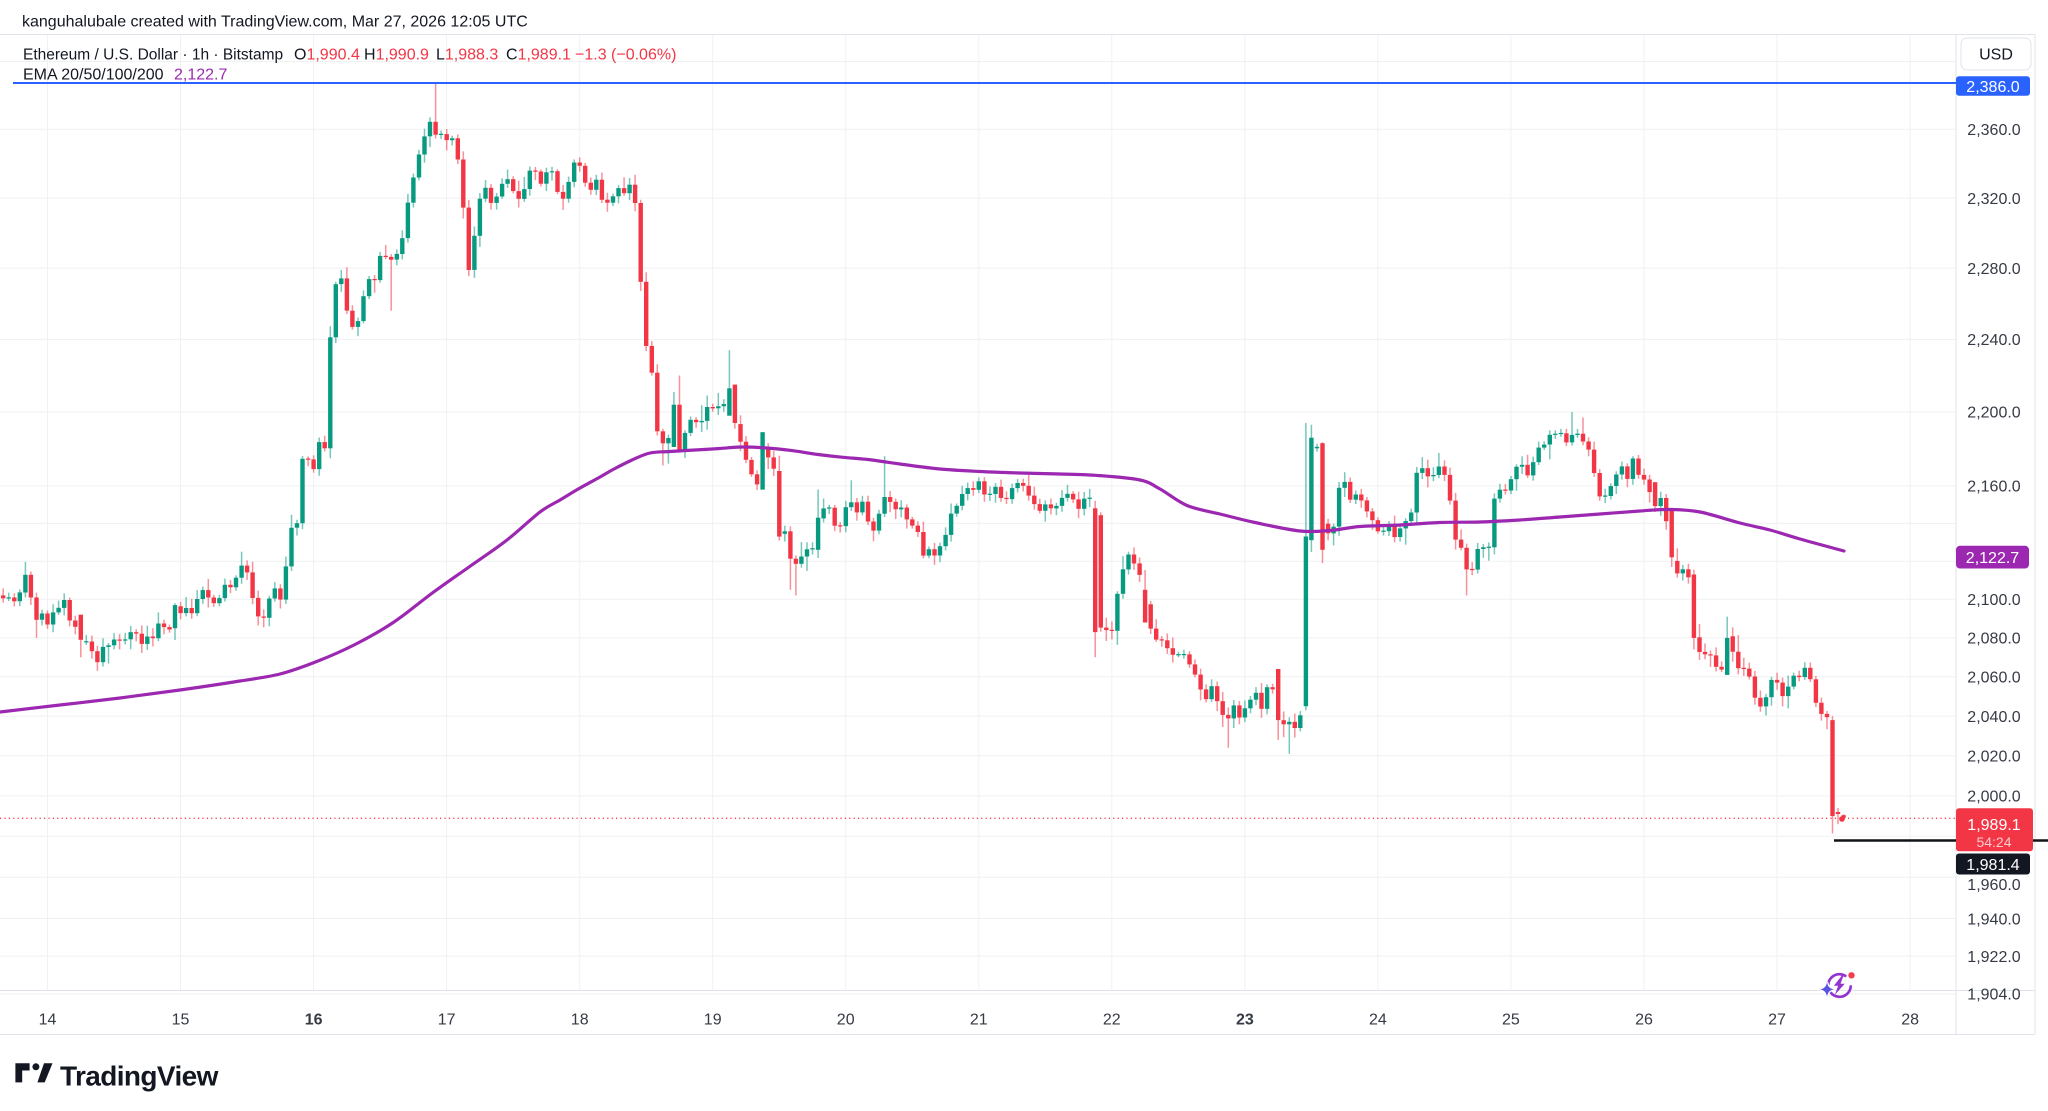 This screenshot has height=1111, width=2048. I want to click on svg-text: 2,160.0, so click(1993, 487).